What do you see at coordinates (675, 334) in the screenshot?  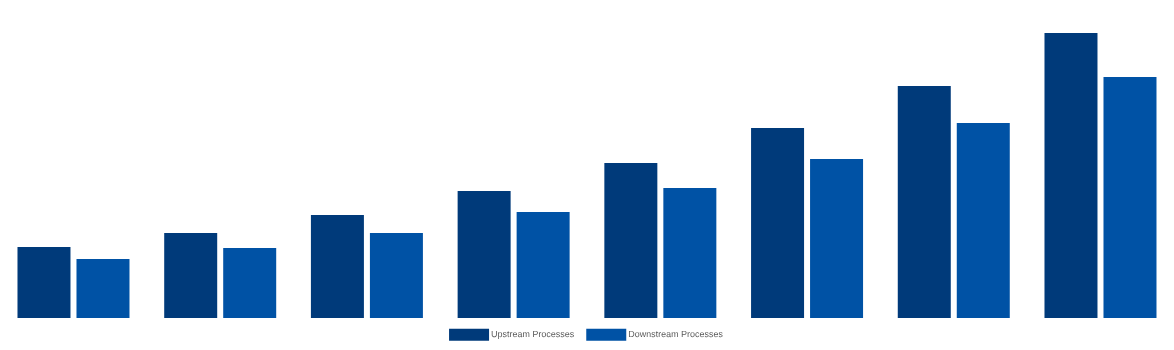 I see `legend-label: Downstream Processes` at bounding box center [675, 334].